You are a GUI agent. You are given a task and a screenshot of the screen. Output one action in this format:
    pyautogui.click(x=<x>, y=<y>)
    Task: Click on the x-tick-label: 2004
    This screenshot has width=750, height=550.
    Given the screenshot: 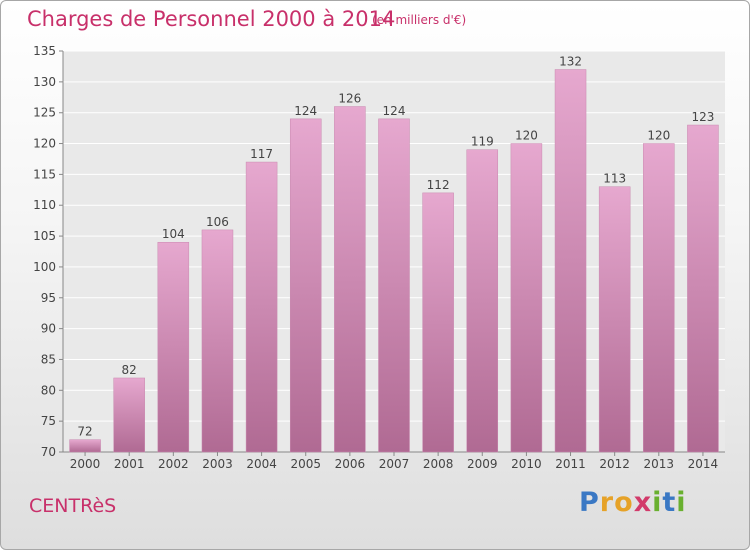 What is the action you would take?
    pyautogui.click(x=261, y=464)
    